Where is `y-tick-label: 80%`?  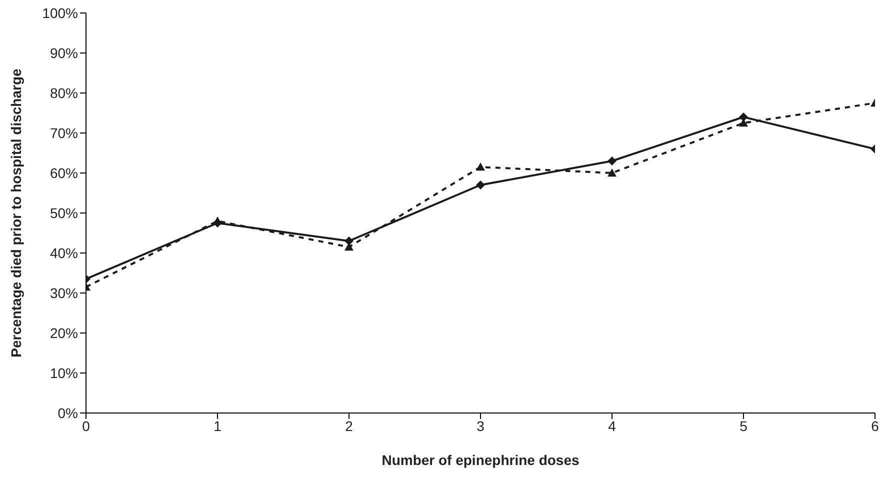 y-tick-label: 80% is located at coordinates (64, 92).